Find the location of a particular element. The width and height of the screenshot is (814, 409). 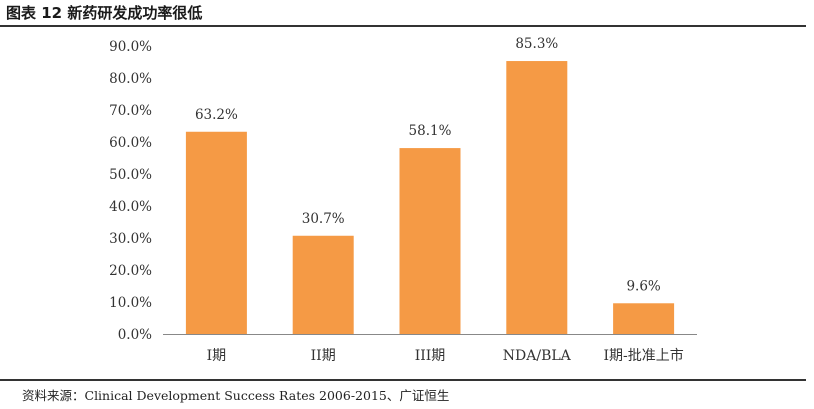

y-tick-label: 30.0% is located at coordinates (130, 239).